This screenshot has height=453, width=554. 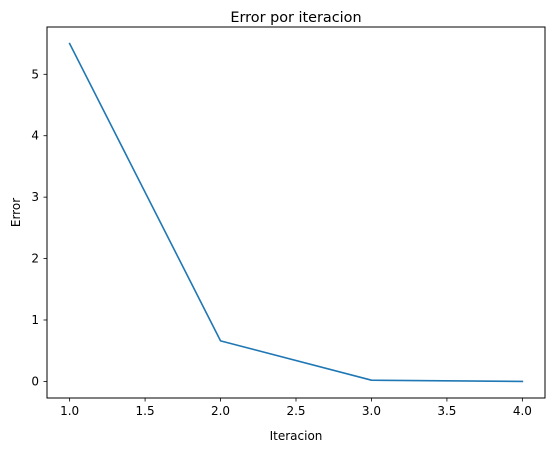 I want to click on x-tick-label: 3.5, so click(x=446, y=411).